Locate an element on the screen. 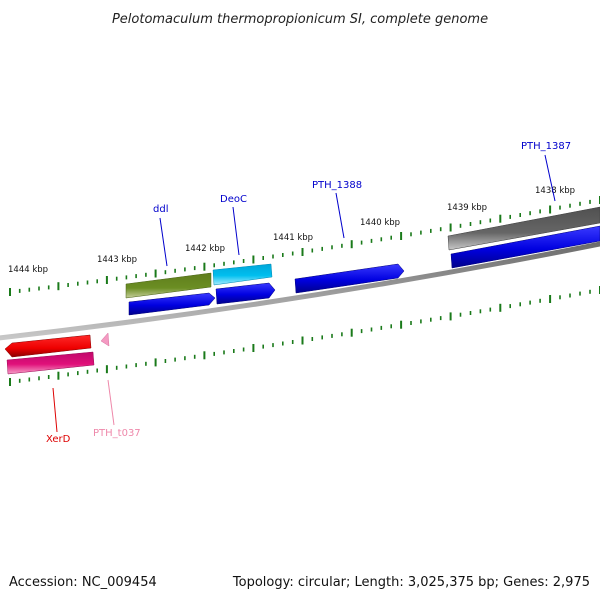 This screenshot has height=600, width=600. leader-pth-t037 is located at coordinates (111, 402).